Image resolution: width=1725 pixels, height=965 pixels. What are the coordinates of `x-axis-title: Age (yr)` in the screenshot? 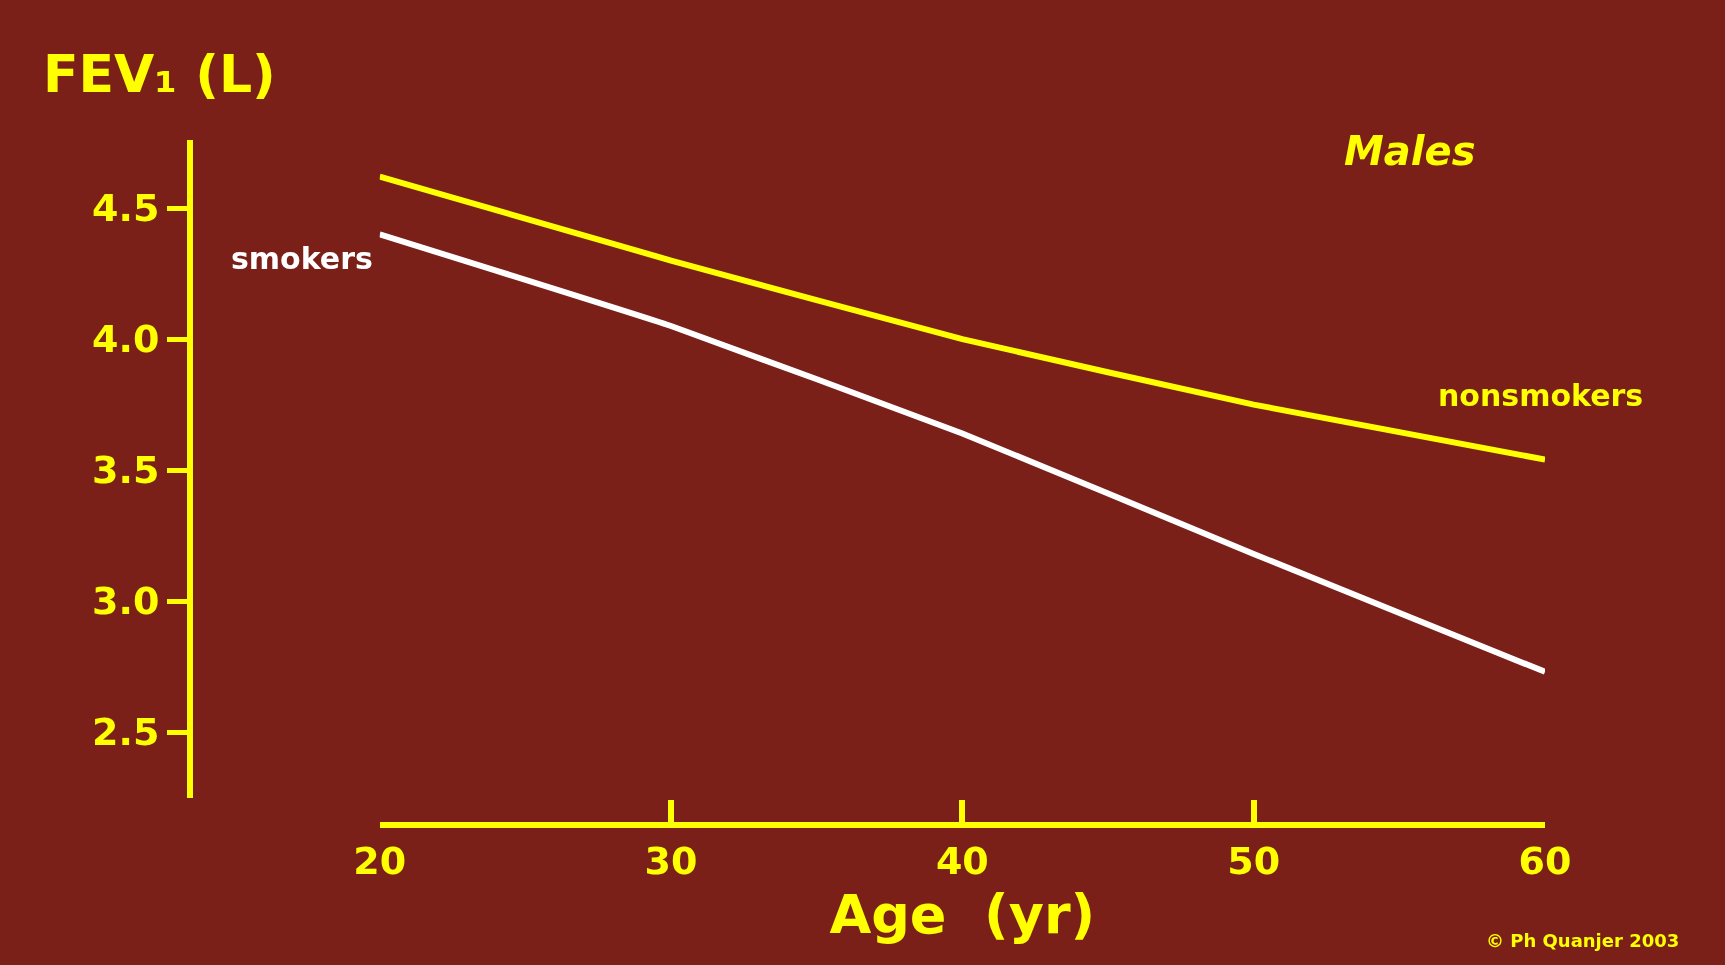 It's located at (962, 914).